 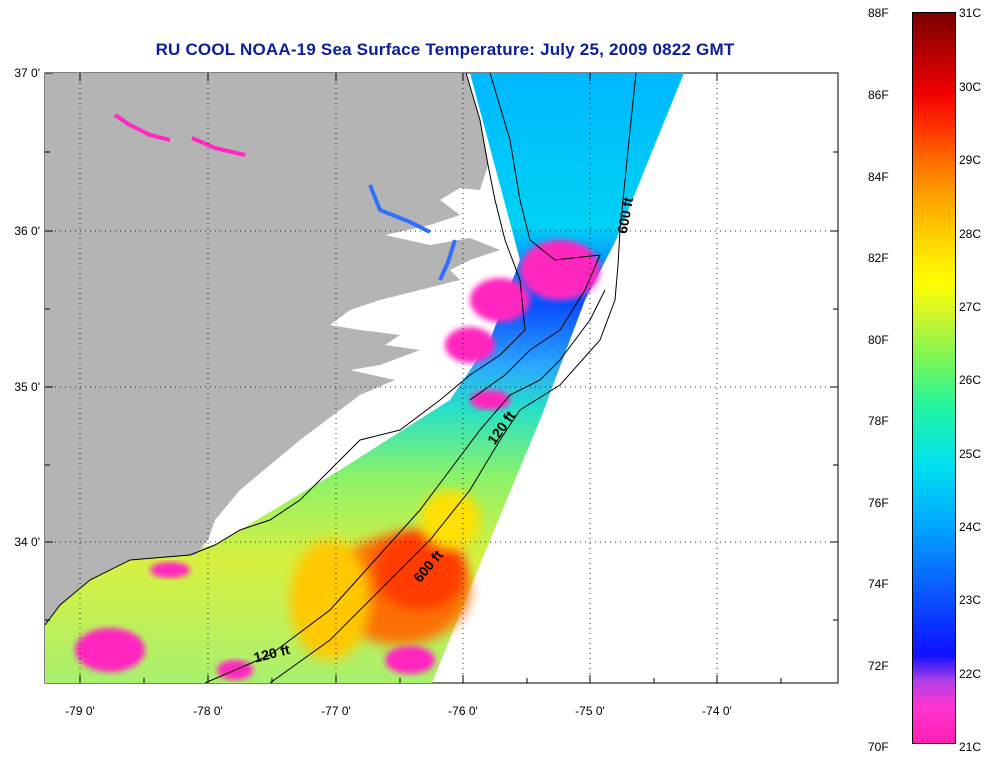 I want to click on colorbar-f-label: 80F, so click(x=878, y=340).